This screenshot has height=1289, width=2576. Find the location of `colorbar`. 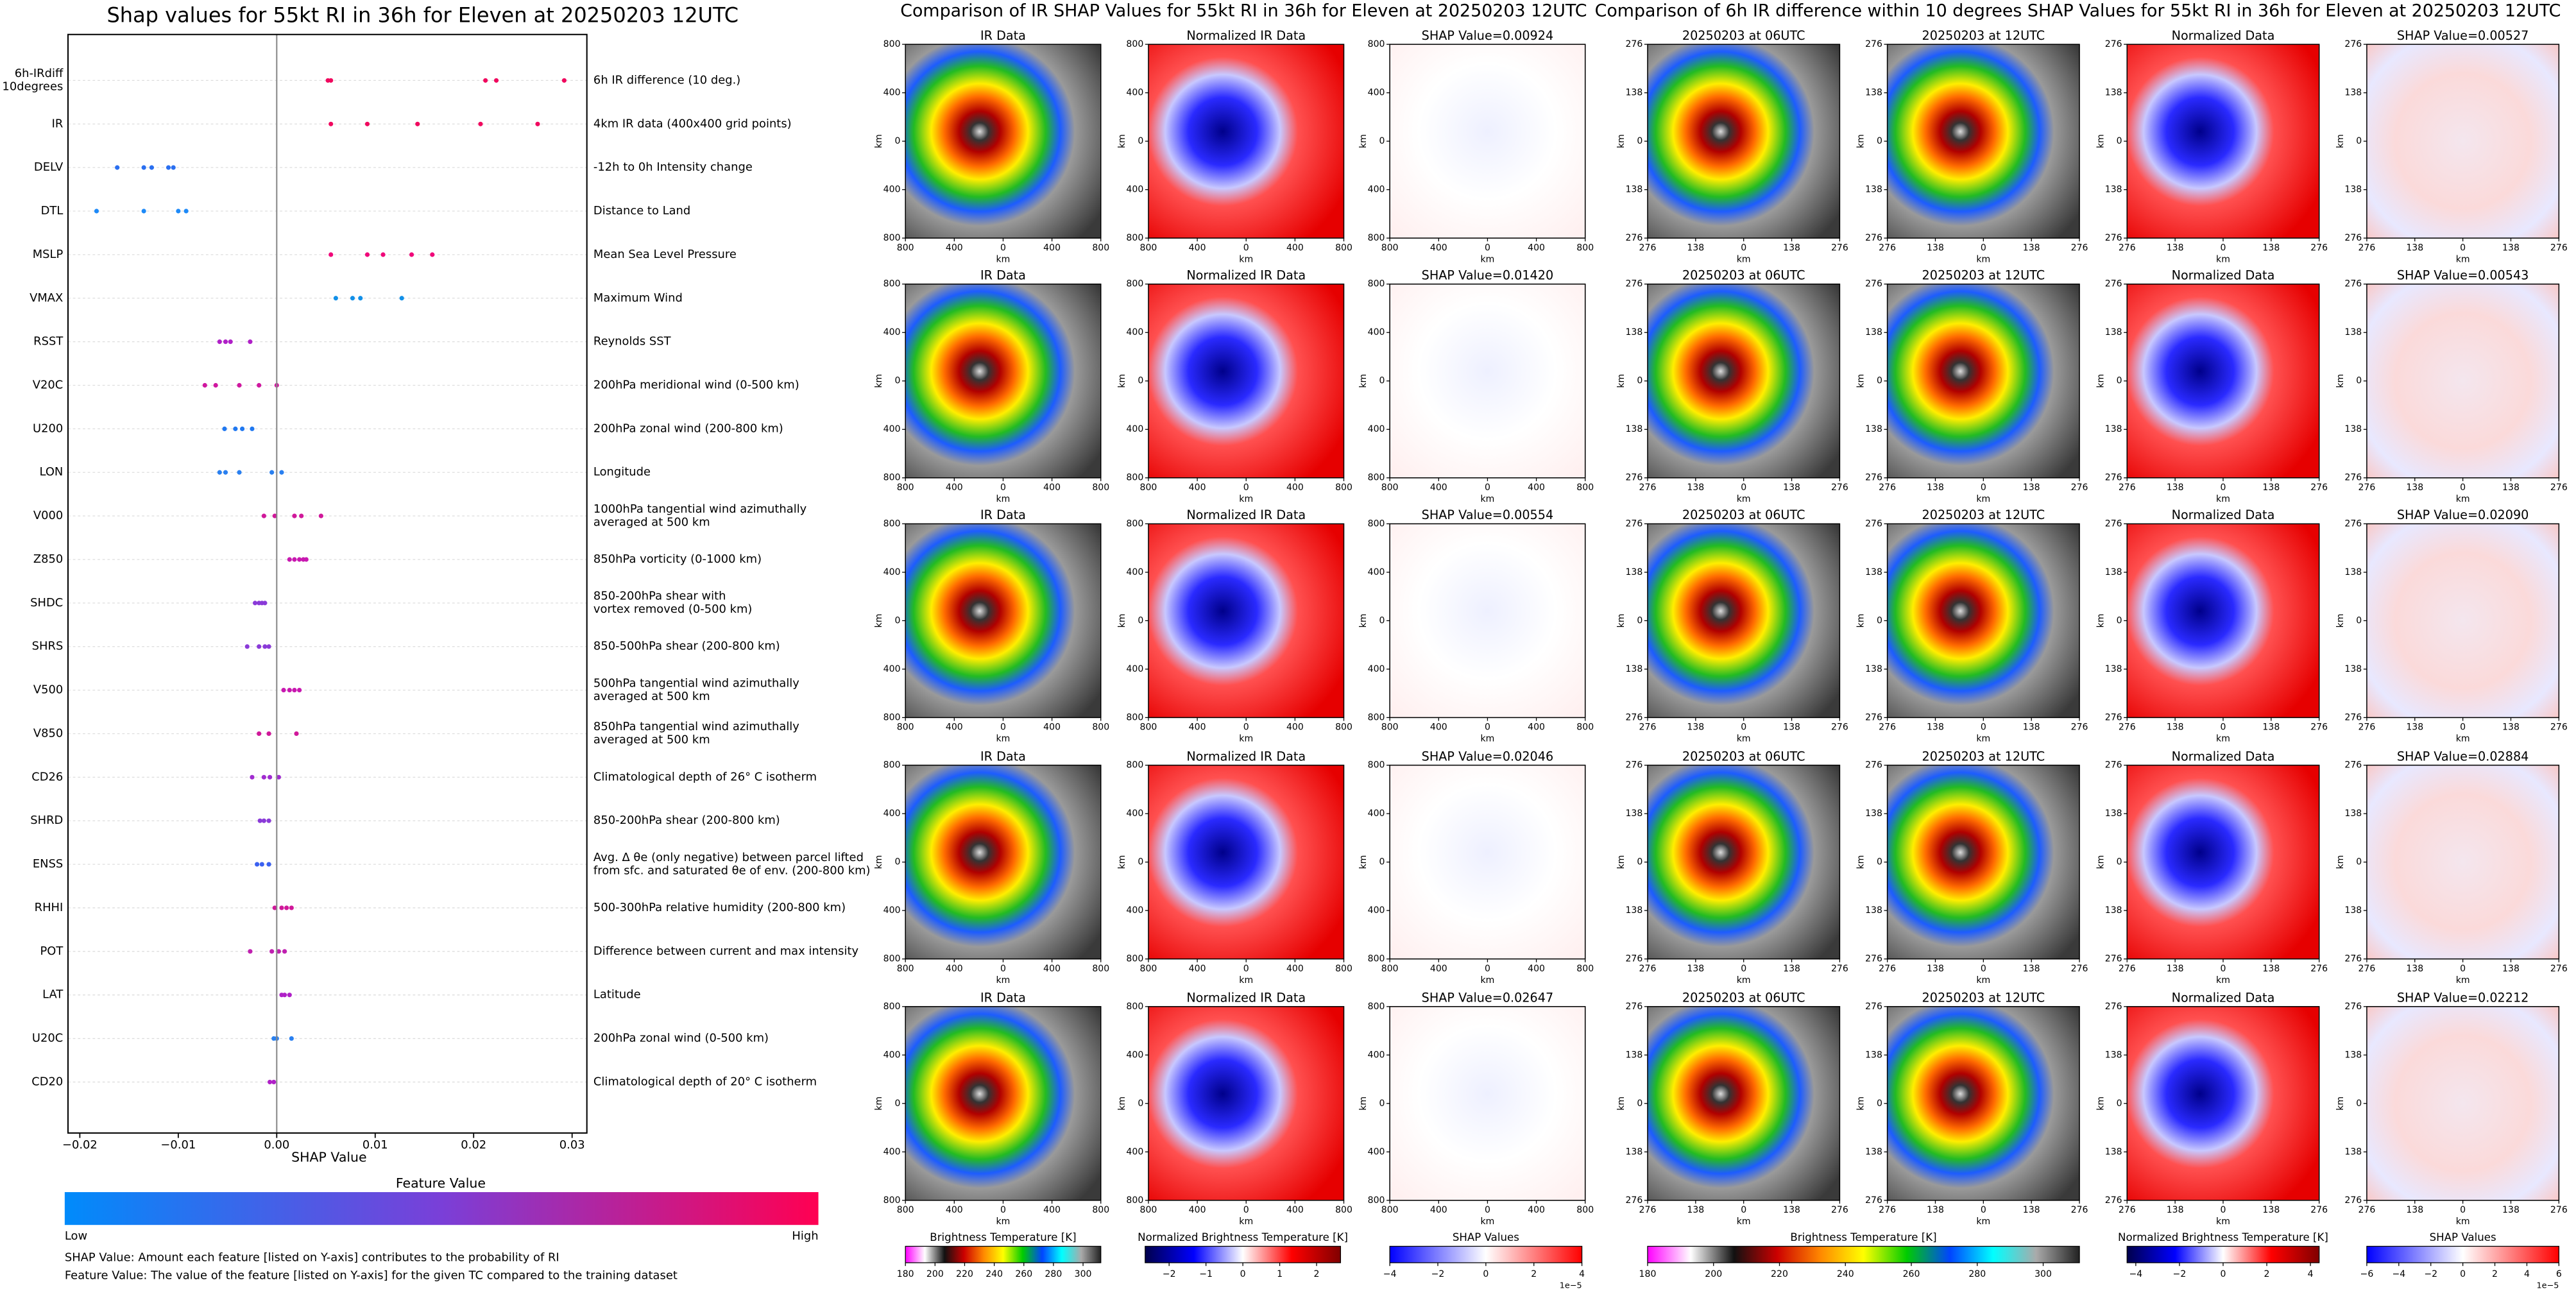

colorbar is located at coordinates (1243, 1254).